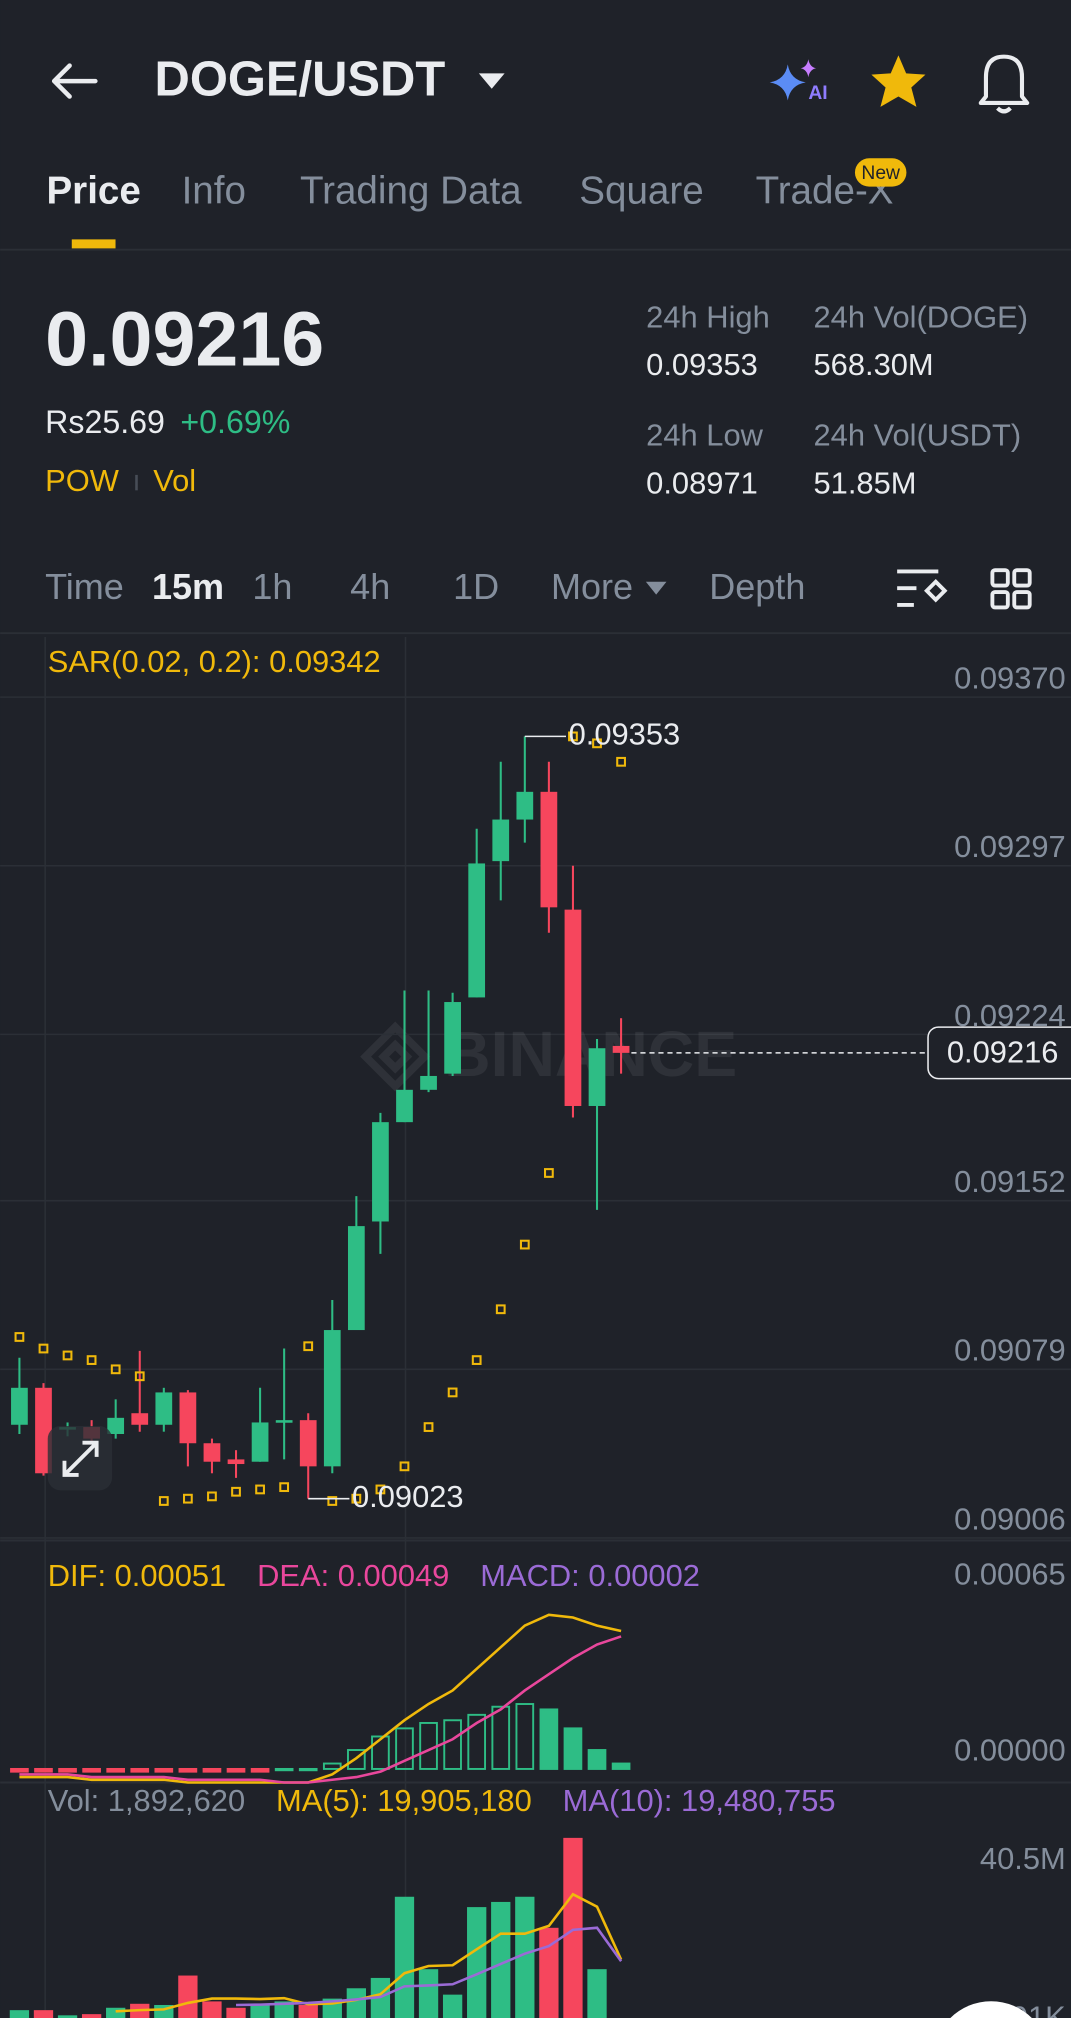 The width and height of the screenshot is (1071, 2018). I want to click on y-tick-label: 0.09079, so click(1010, 1350).